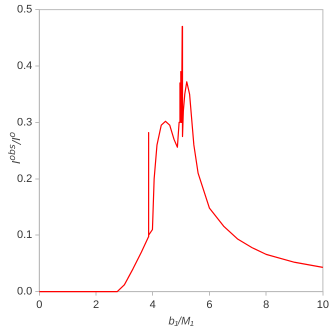 Image resolution: width=332 pixels, height=328 pixels. I want to click on x-tick-label: 4, so click(153, 305).